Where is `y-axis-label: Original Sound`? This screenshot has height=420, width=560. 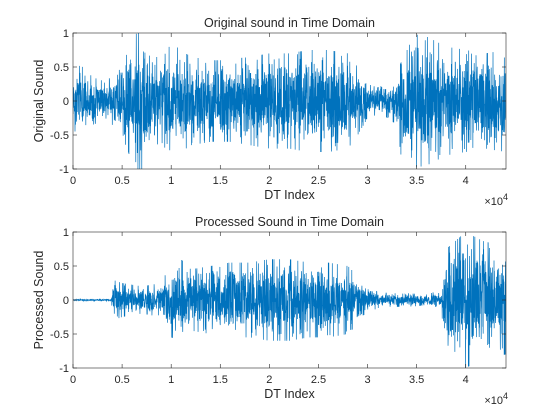
y-axis-label: Original Sound is located at coordinates (39, 101).